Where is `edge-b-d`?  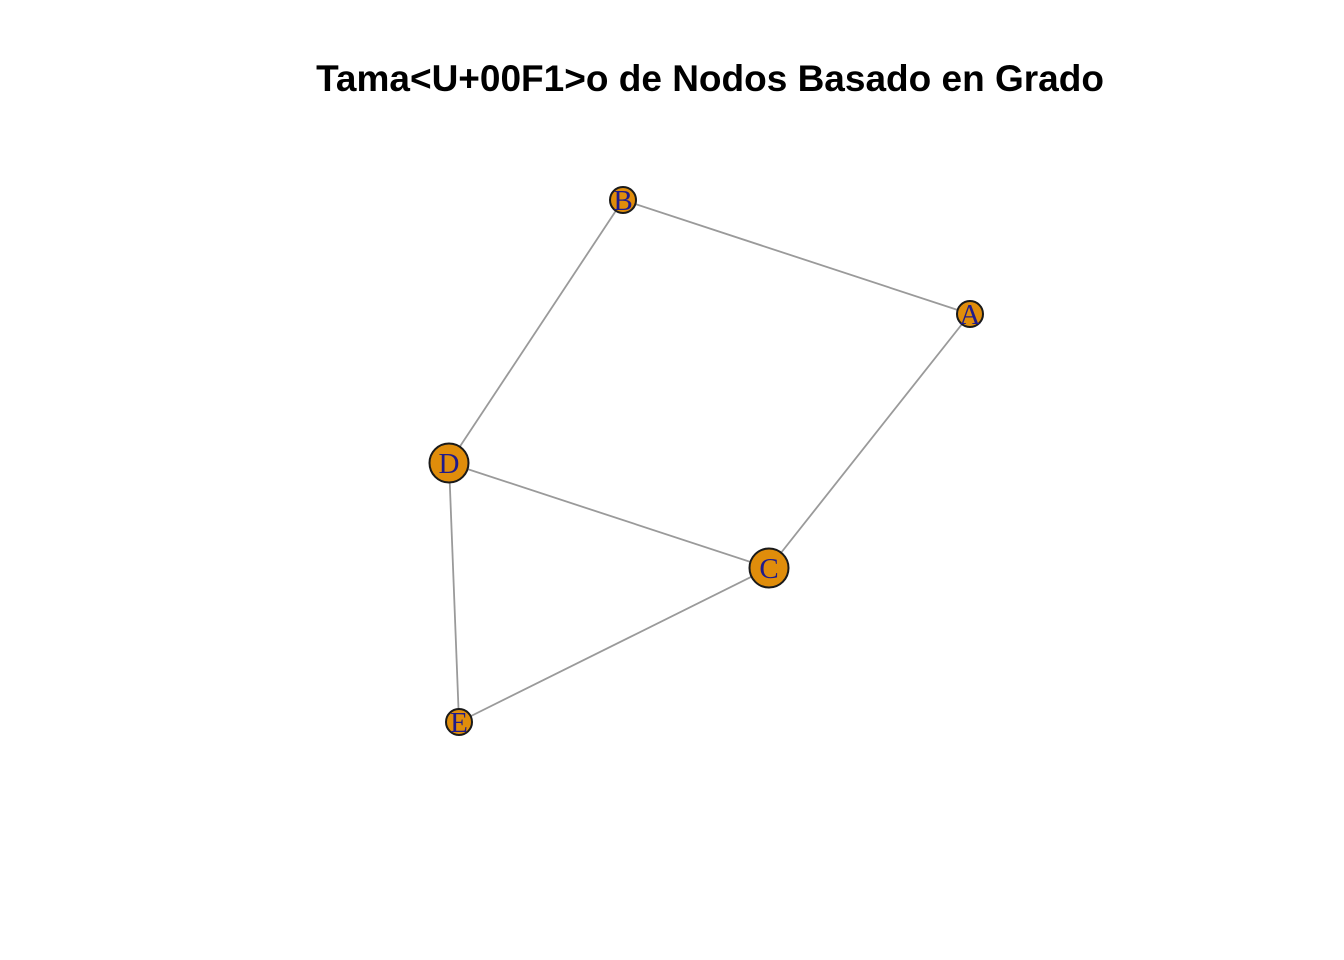 edge-b-d is located at coordinates (536, 331).